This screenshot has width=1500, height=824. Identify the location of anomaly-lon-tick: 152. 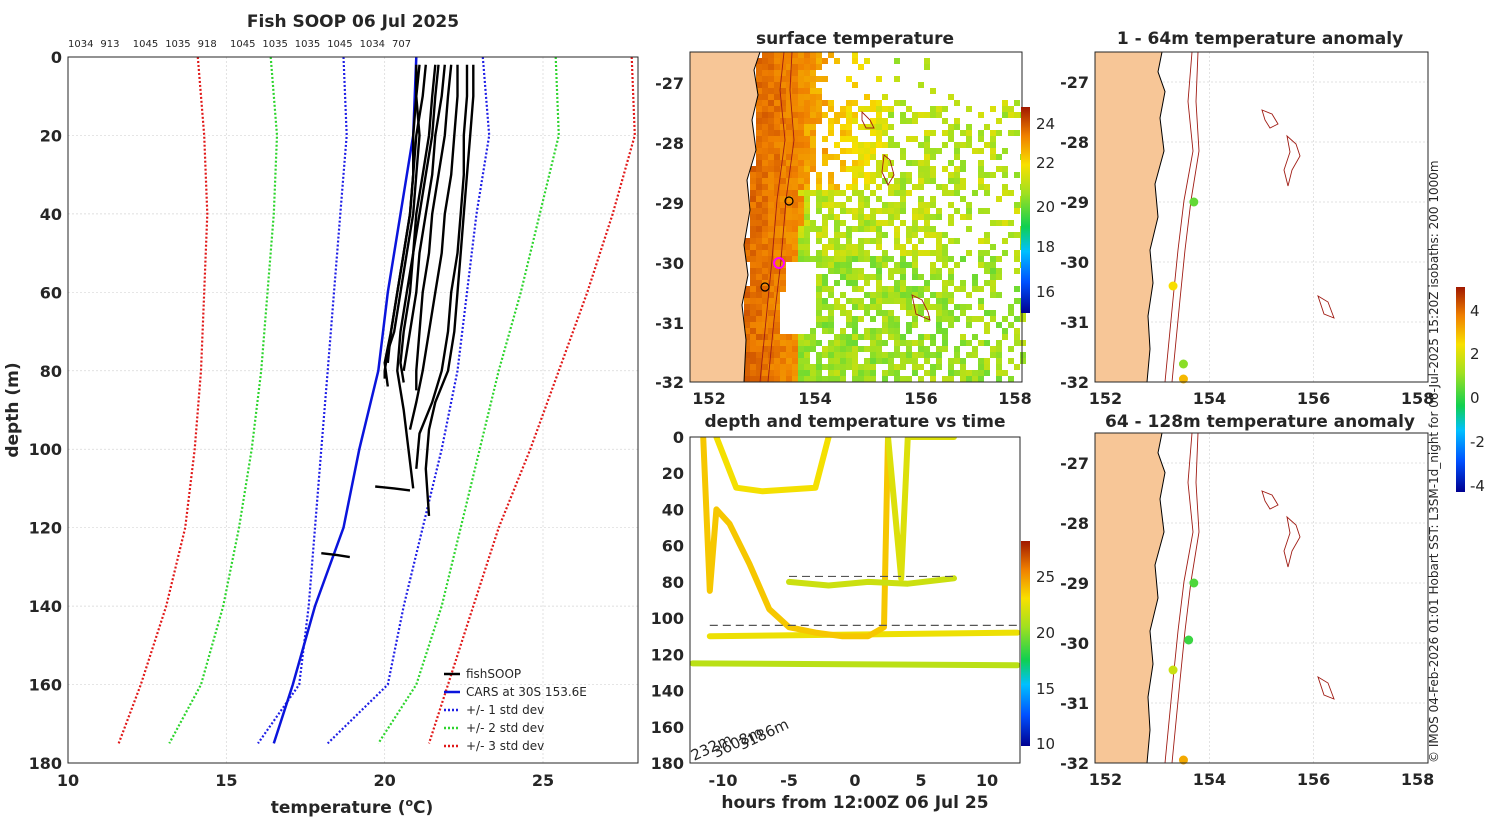
(1105, 779).